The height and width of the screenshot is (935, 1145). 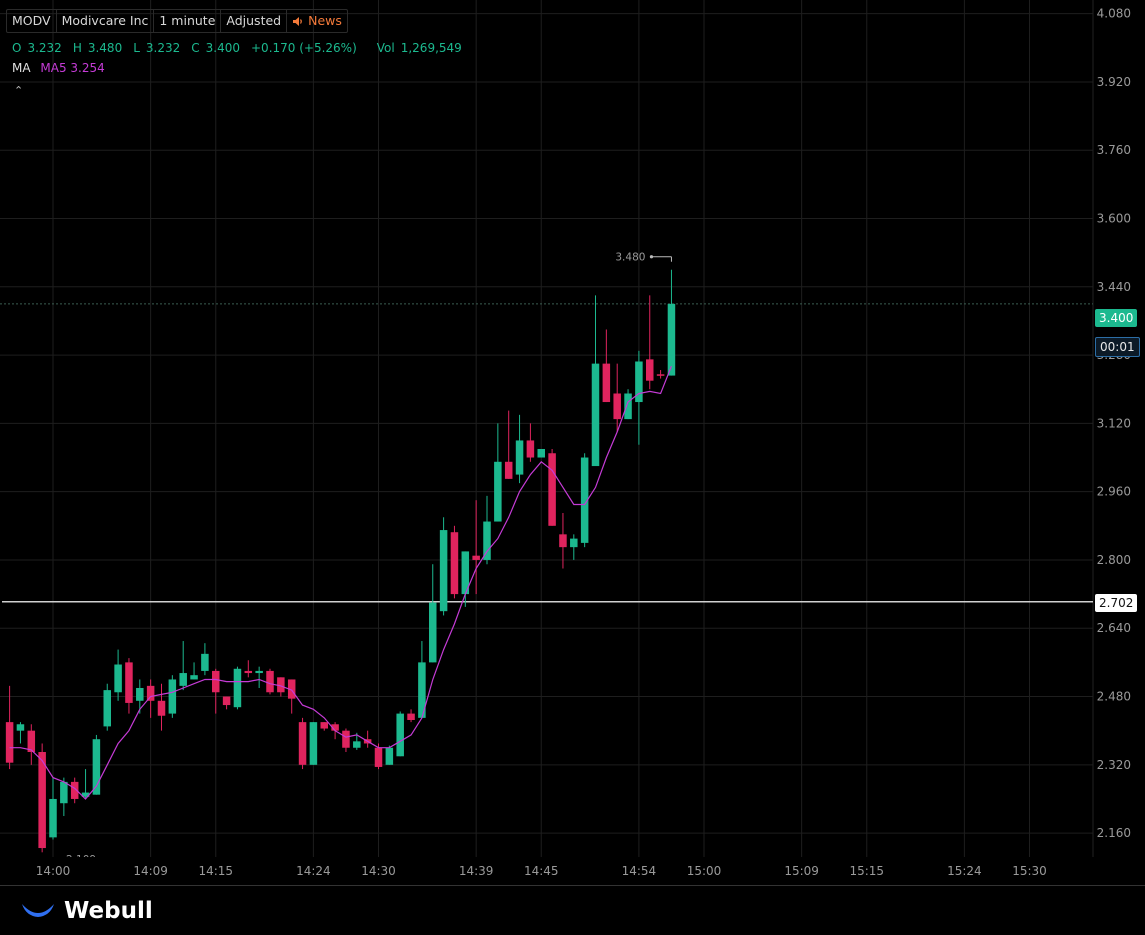 What do you see at coordinates (1114, 150) in the screenshot?
I see `y-tick-label: 3.760` at bounding box center [1114, 150].